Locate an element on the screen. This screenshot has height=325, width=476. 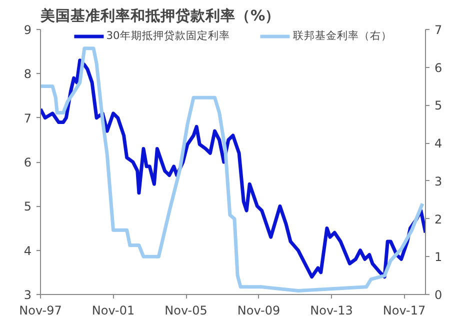
y2-tick-label: 0 is located at coordinates (438, 295).